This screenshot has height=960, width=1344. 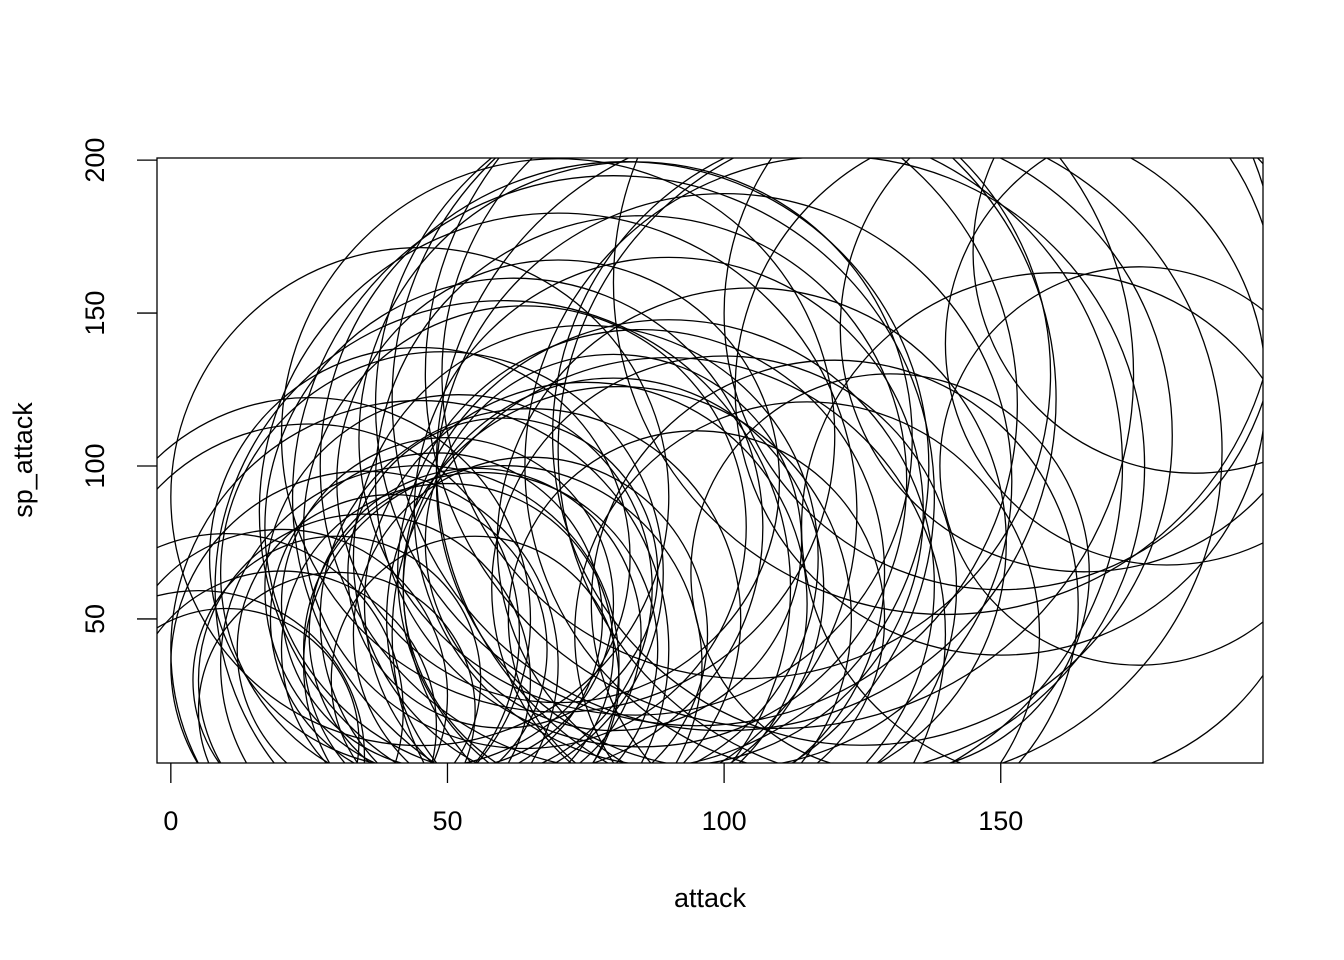 What do you see at coordinates (23, 460) in the screenshot?
I see `y-axis-label: sp_attack` at bounding box center [23, 460].